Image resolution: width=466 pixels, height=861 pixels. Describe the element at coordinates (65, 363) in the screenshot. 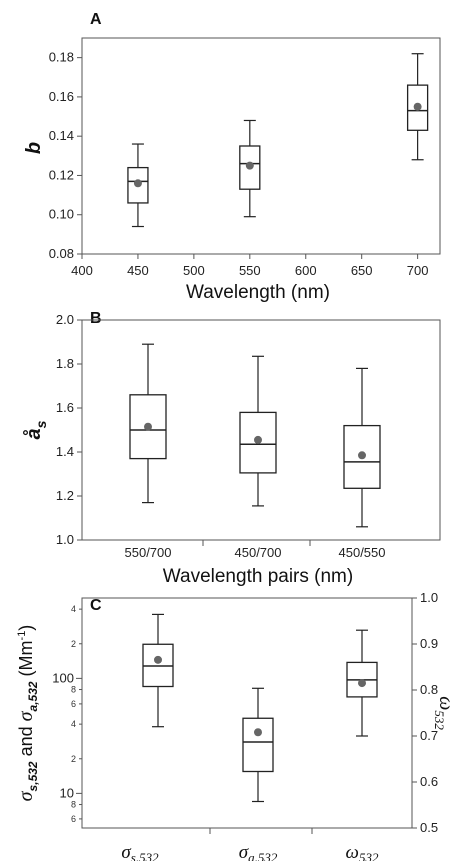

I see `y-tick-label: 1.8` at that location.